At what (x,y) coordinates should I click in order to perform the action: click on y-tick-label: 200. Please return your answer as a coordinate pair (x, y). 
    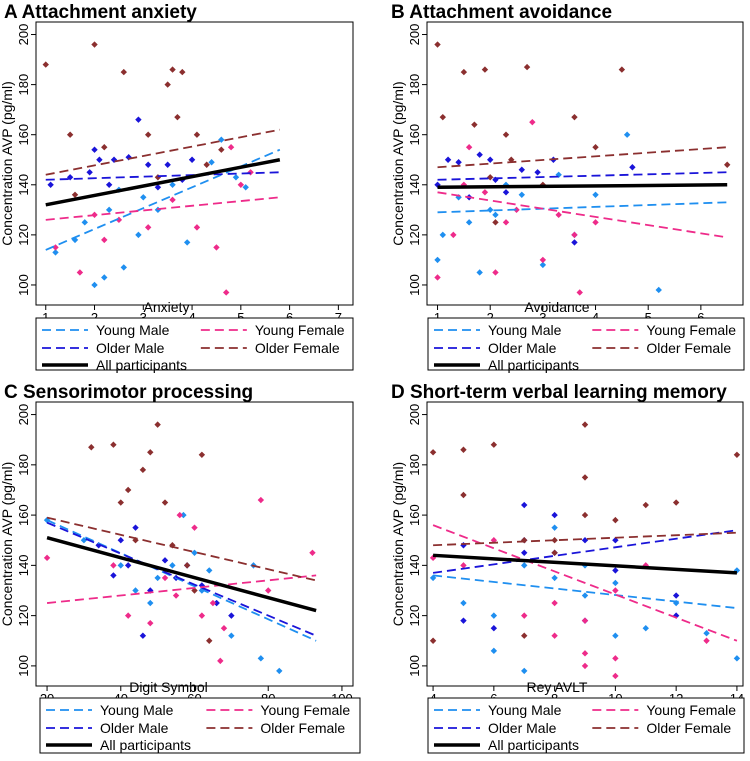
    Looking at the image, I should click on (414, 35).